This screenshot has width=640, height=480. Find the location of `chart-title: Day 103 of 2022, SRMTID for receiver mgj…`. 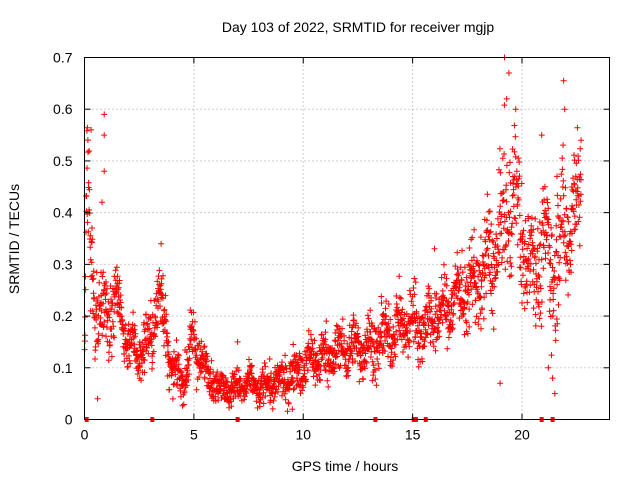

chart-title: Day 103 of 2022, SRMTID for receiver mgj… is located at coordinates (358, 27).